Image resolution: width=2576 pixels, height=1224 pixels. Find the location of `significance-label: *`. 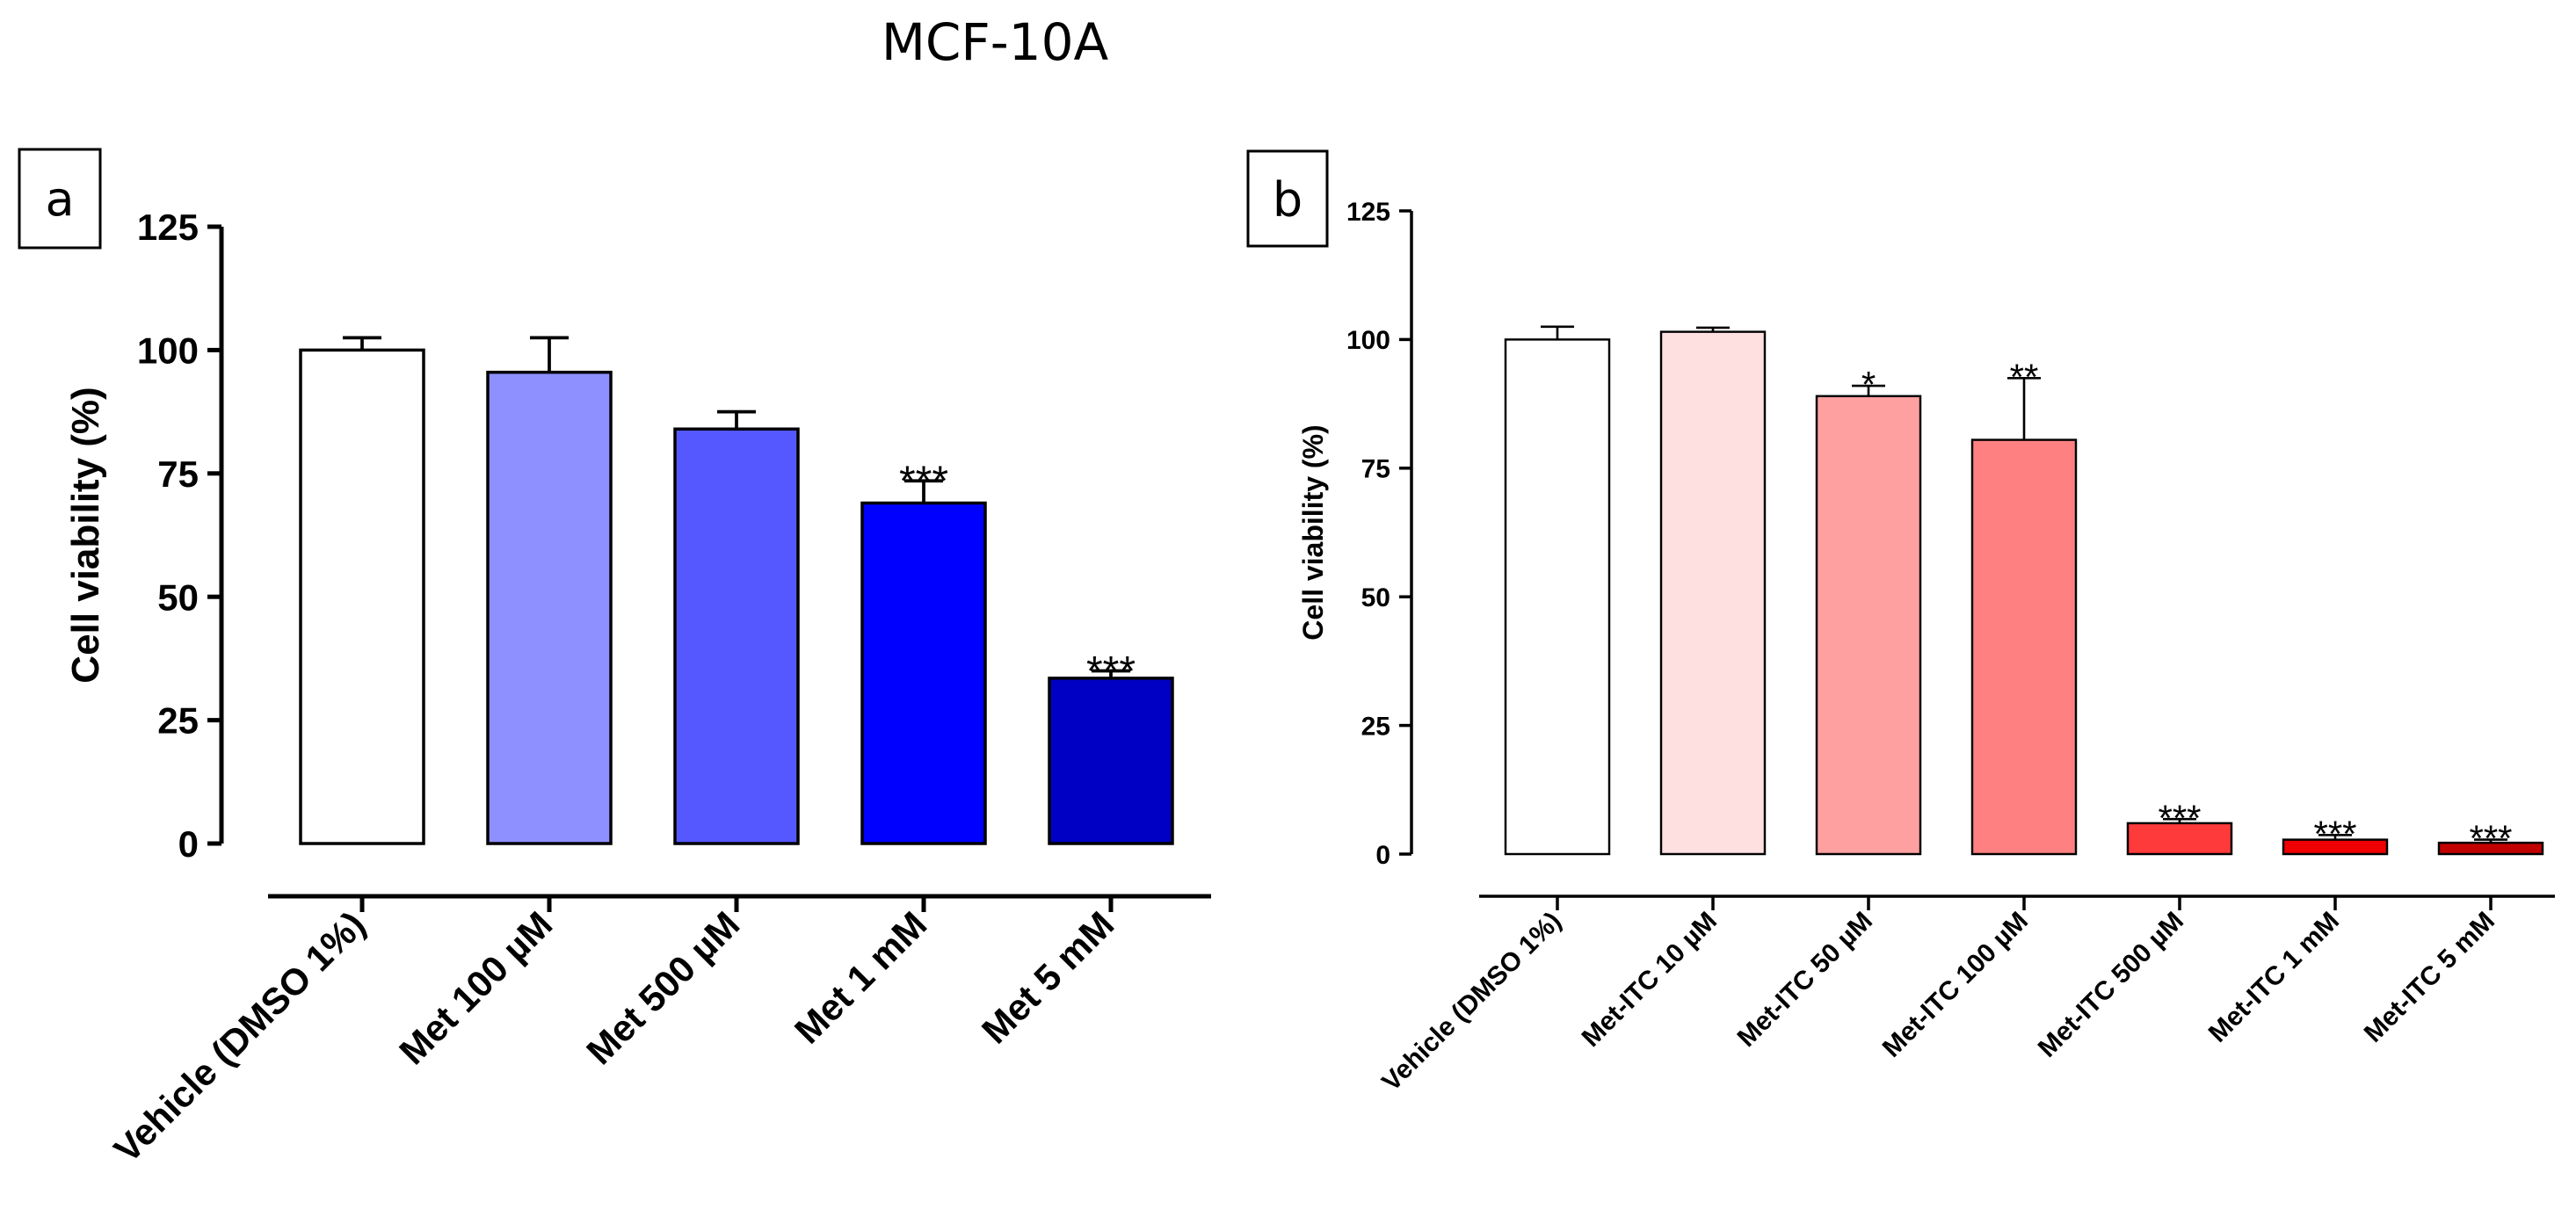

significance-label: * is located at coordinates (1868, 384).